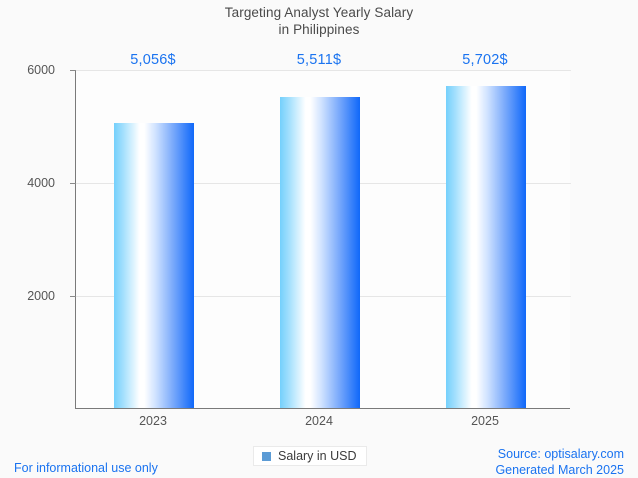  I want to click on x-axis-tick-label-2024: 2024, so click(319, 421).